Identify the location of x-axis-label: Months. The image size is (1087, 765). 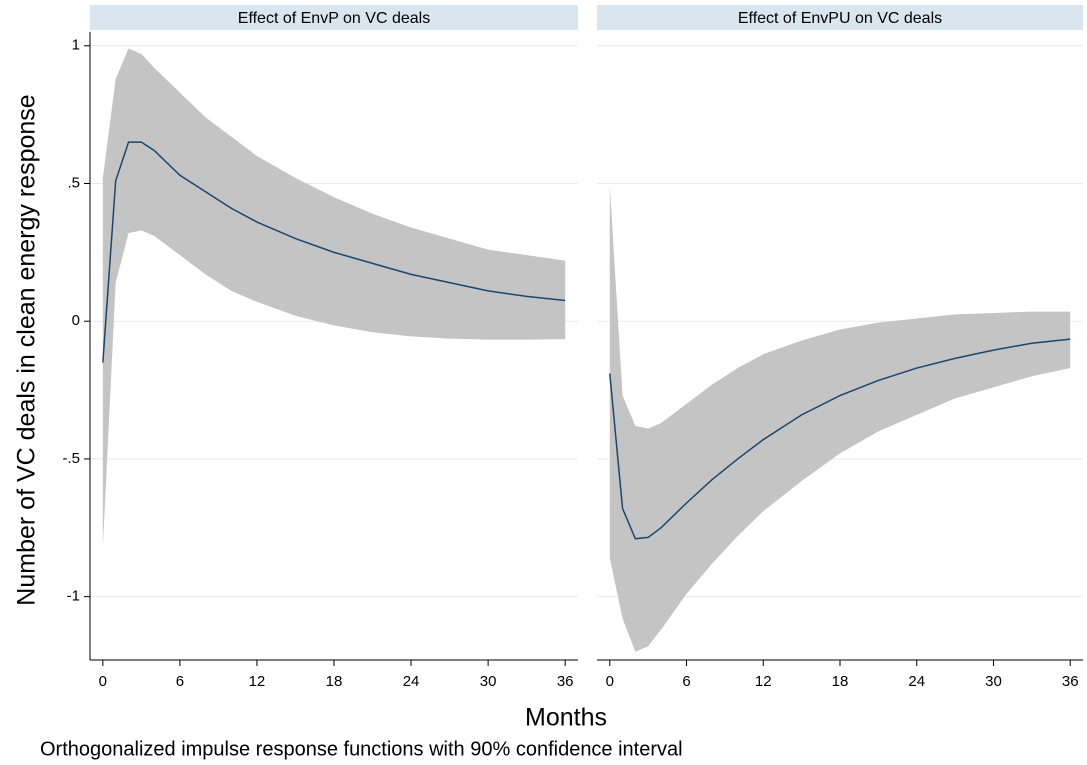
(566, 718).